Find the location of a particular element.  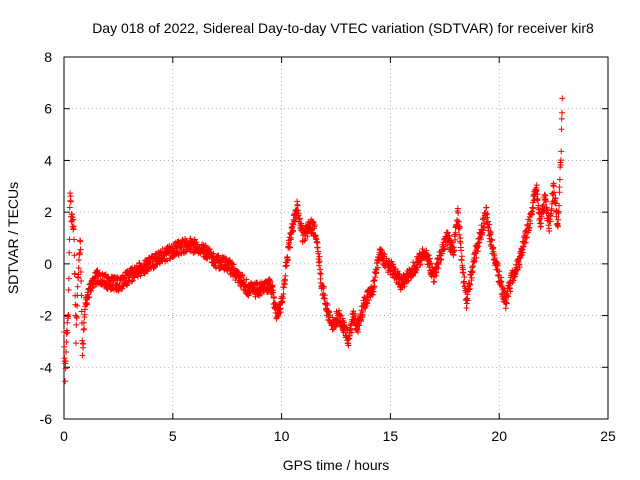

y-tick-label: 4 is located at coordinates (48, 160).